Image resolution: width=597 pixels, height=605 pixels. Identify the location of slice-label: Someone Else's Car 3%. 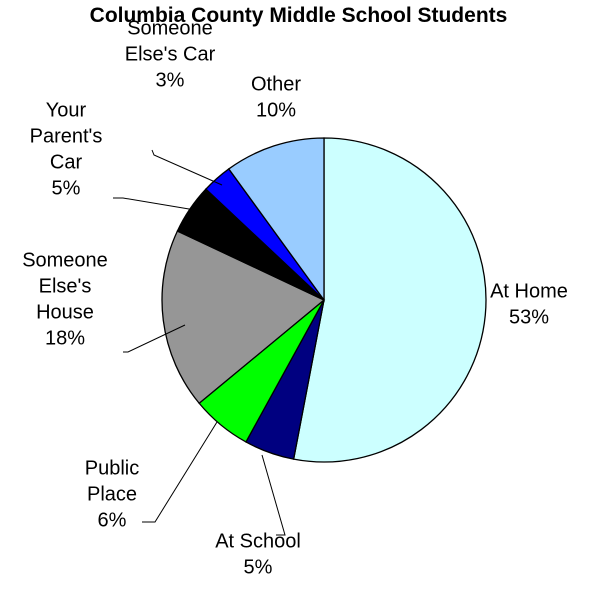
(170, 54).